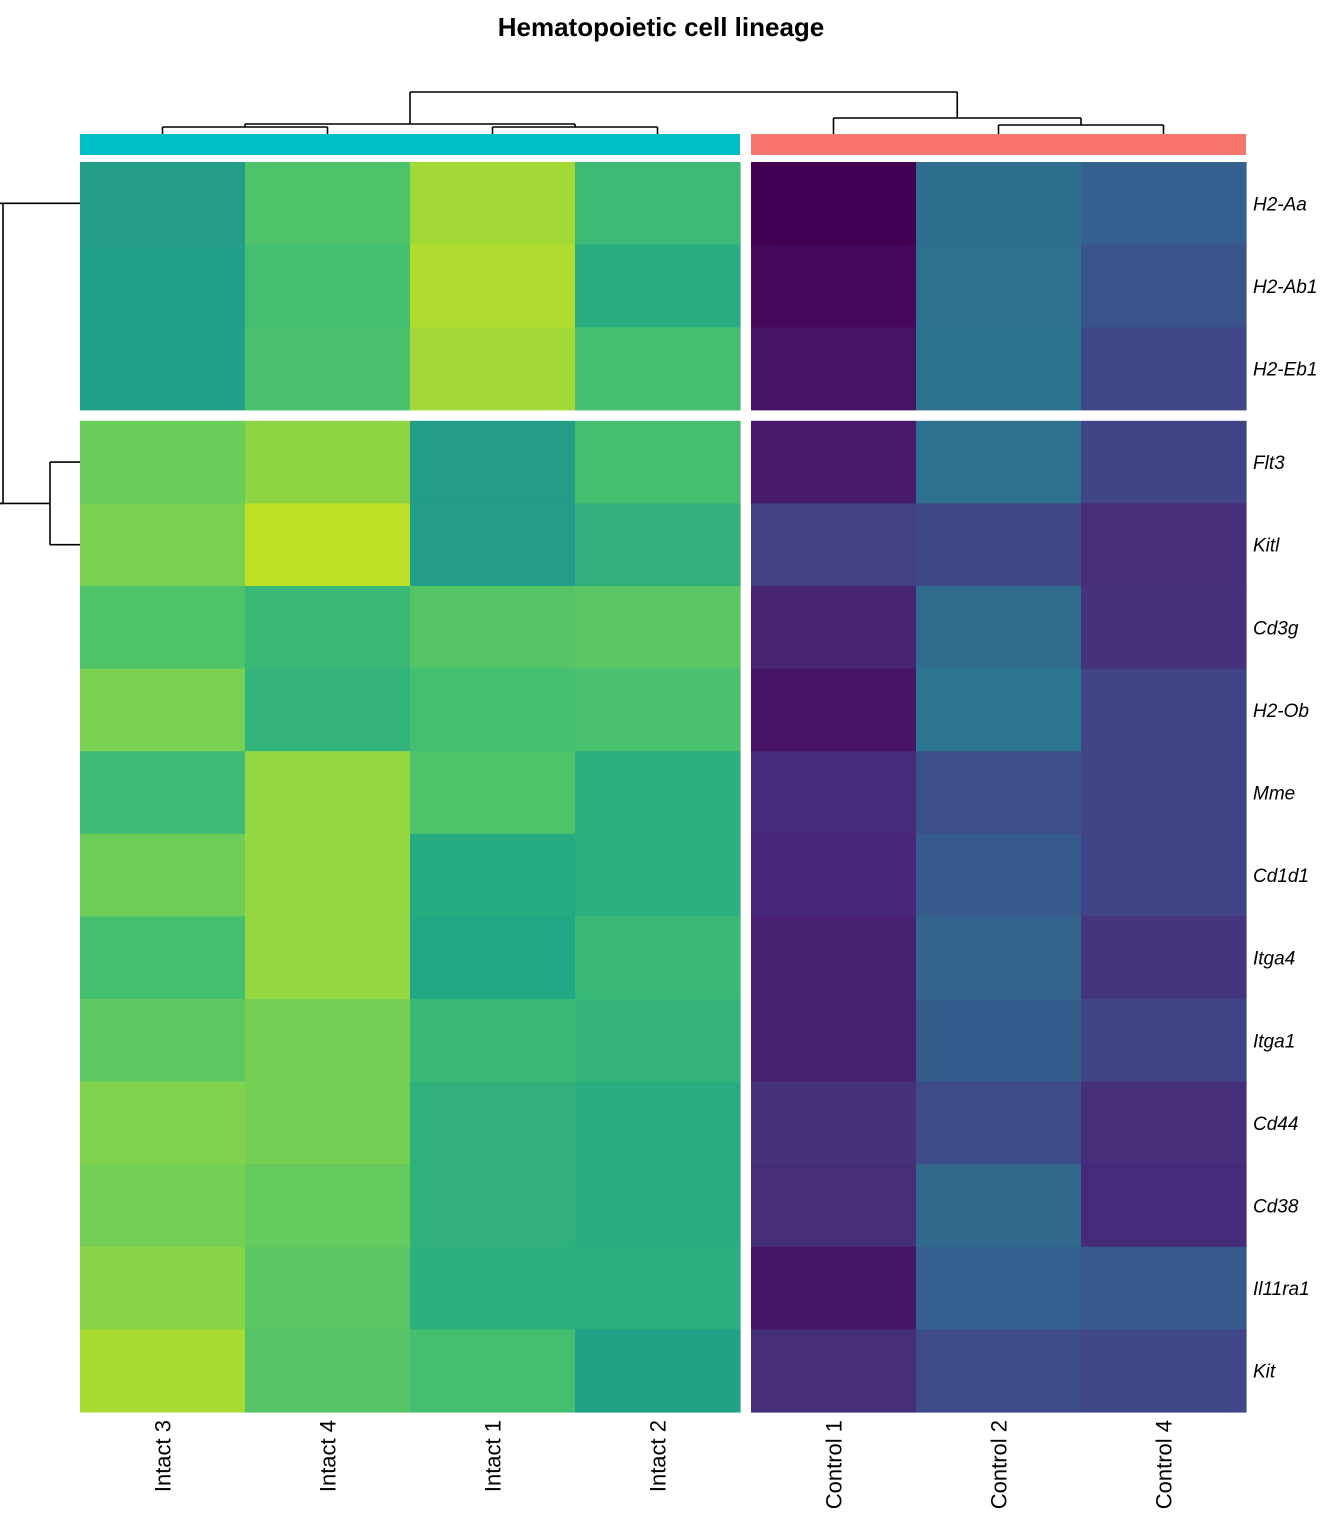 The height and width of the screenshot is (1536, 1344). What do you see at coordinates (658, 1456) in the screenshot?
I see `column-label: Intact 2` at bounding box center [658, 1456].